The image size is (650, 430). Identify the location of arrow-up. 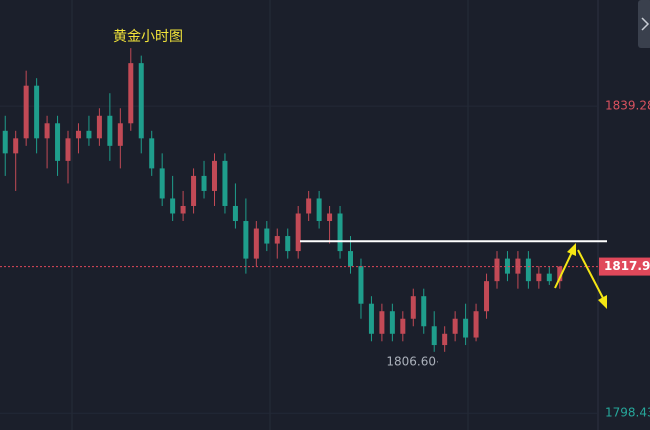
(564, 269).